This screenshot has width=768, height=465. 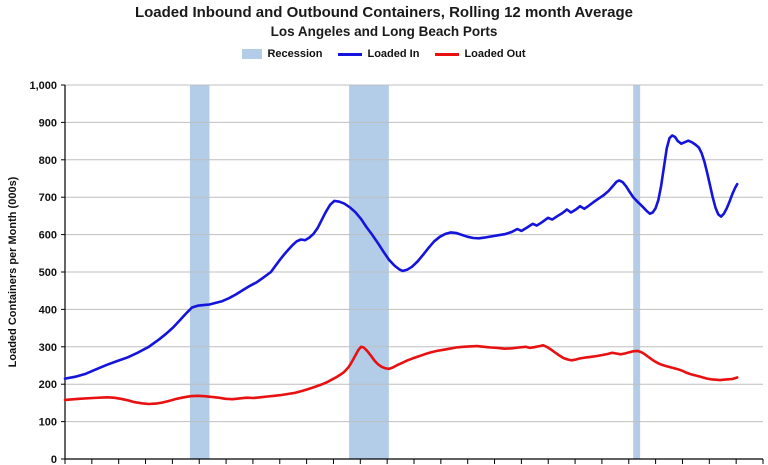 I want to click on y-tick-label: 200, so click(x=48, y=385).